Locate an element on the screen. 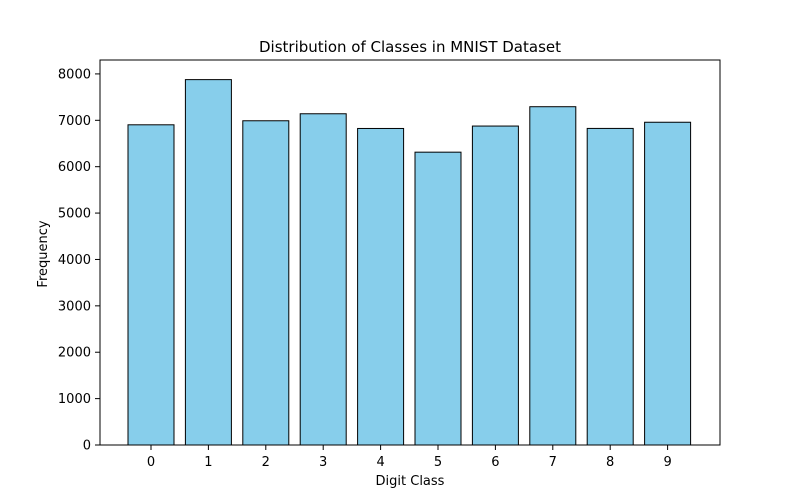  y-tick-label: 1000 is located at coordinates (74, 399).